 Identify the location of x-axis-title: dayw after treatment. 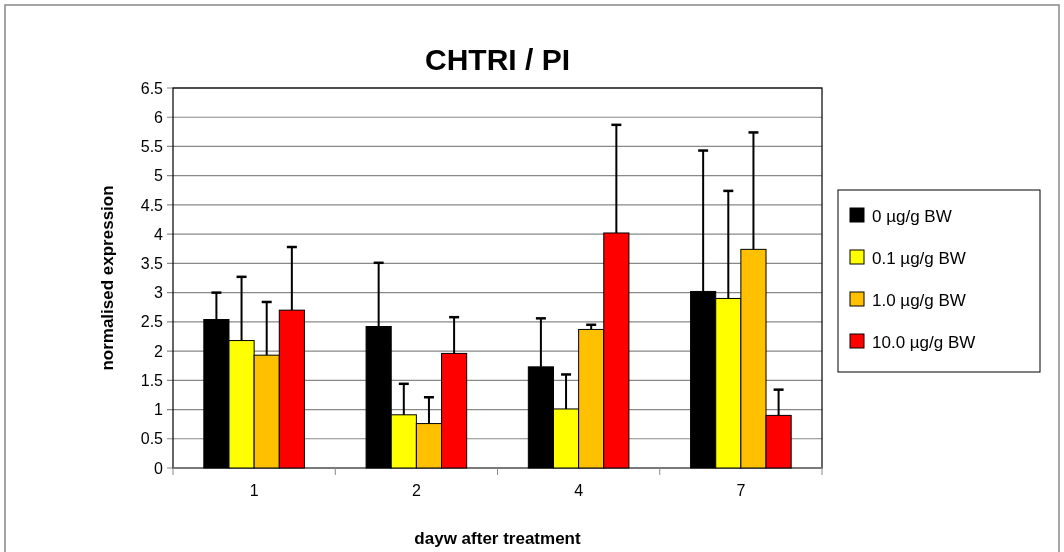
(497, 538).